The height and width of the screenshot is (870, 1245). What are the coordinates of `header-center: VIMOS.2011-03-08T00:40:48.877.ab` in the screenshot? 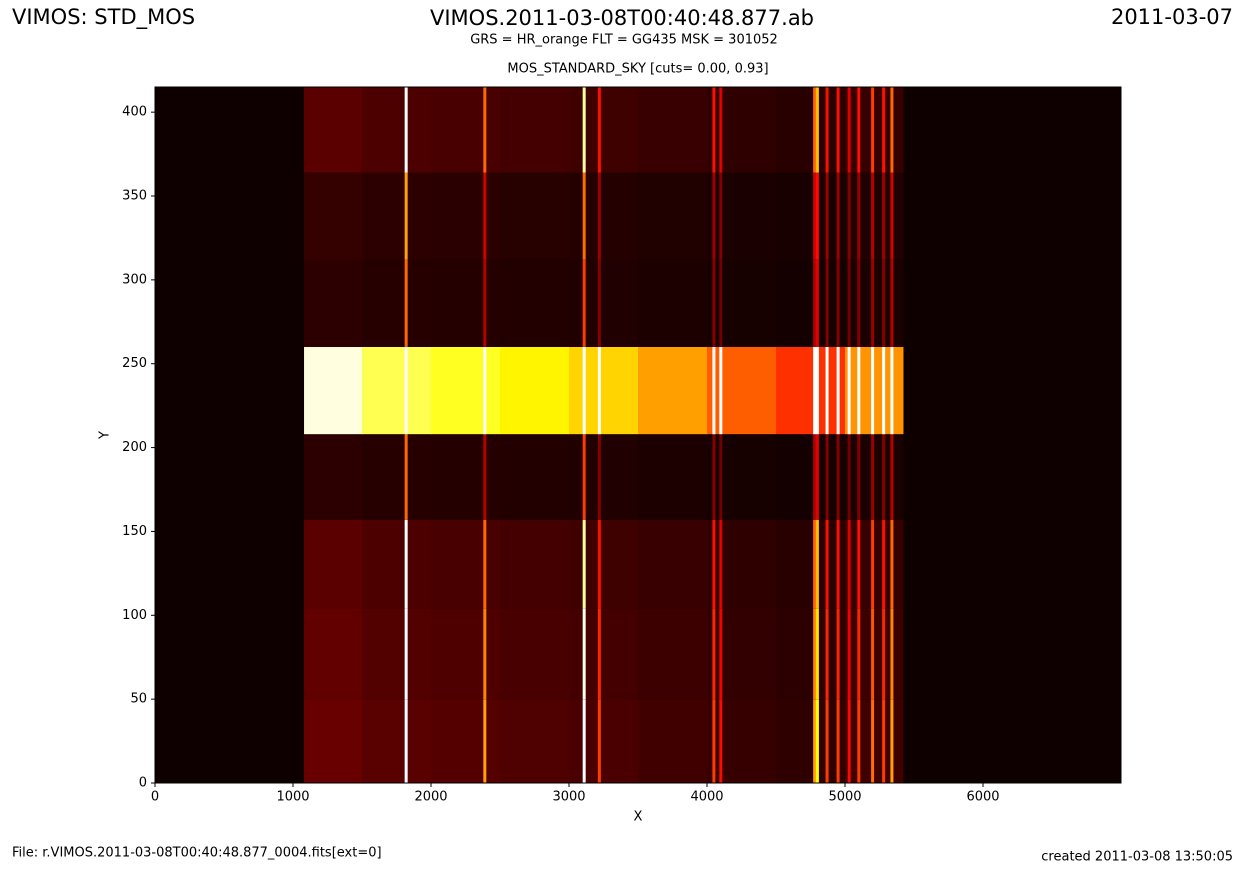 It's located at (622, 18).